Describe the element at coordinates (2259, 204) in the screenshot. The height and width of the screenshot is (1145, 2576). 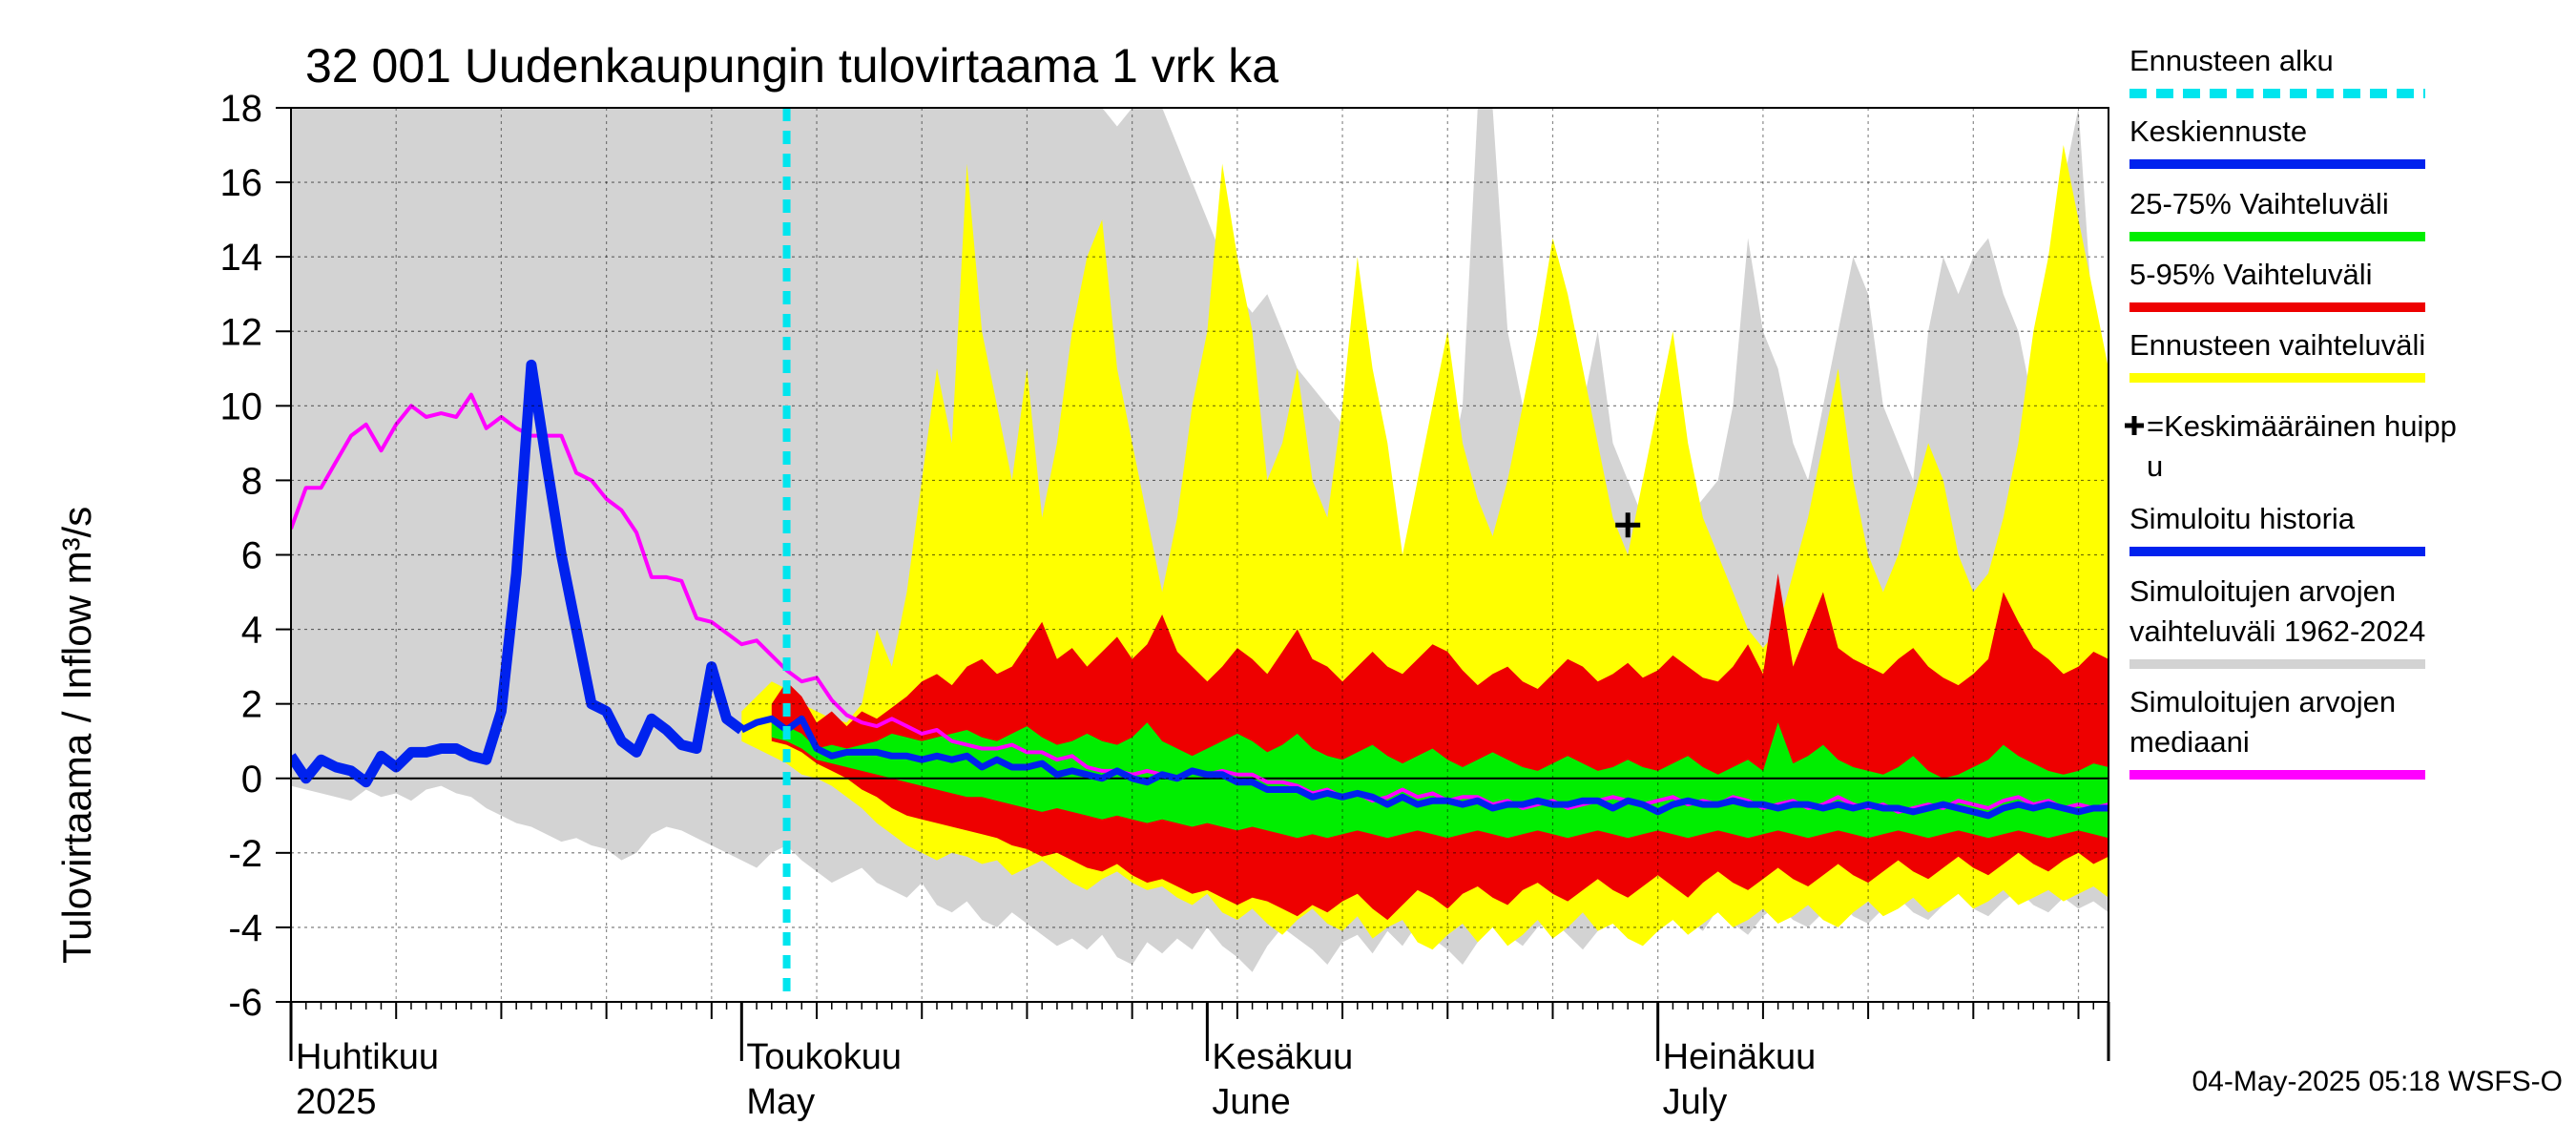
I see `legend-label: 25-75% Vaihteluväli` at that location.